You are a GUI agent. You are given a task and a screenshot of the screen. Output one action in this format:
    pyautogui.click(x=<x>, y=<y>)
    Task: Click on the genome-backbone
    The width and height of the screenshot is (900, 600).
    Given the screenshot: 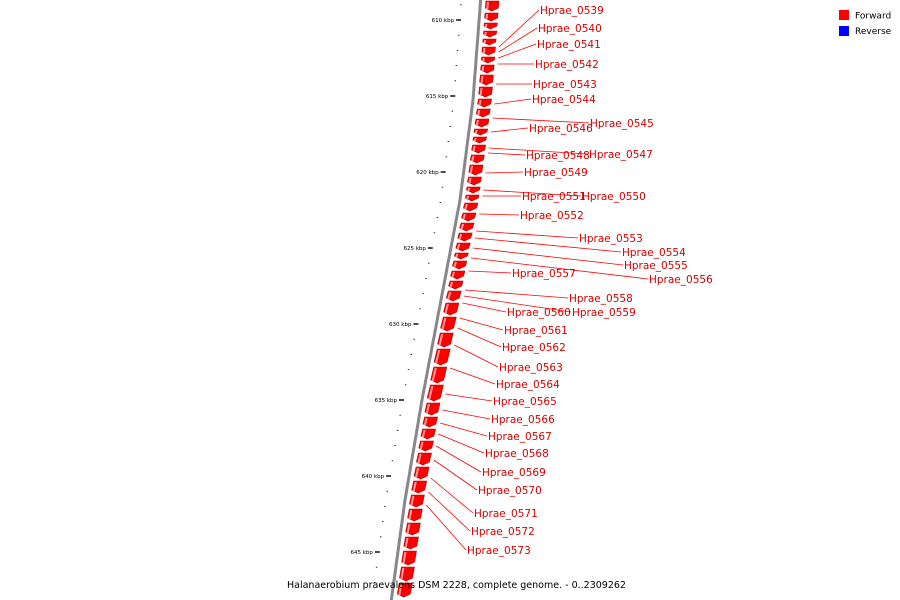 What is the action you would take?
    pyautogui.click(x=436, y=300)
    